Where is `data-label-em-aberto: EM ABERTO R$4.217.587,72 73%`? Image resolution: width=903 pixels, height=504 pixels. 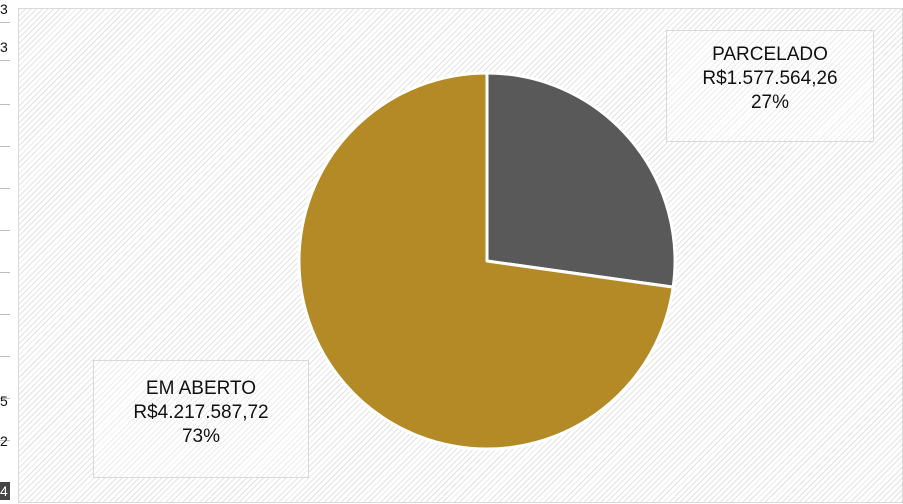 data-label-em-aberto: EM ABERTO R$4.217.587,72 73% is located at coordinates (201, 419).